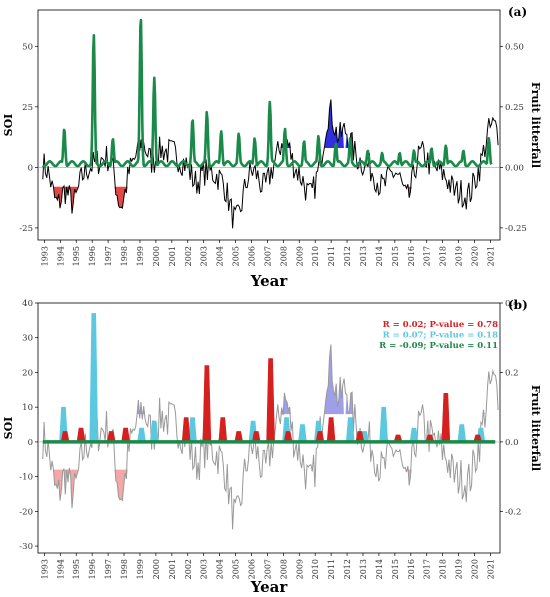 This screenshot has height=597, width=550. I want to click on a-x-tick-label-28: 2021, so click(490, 256).